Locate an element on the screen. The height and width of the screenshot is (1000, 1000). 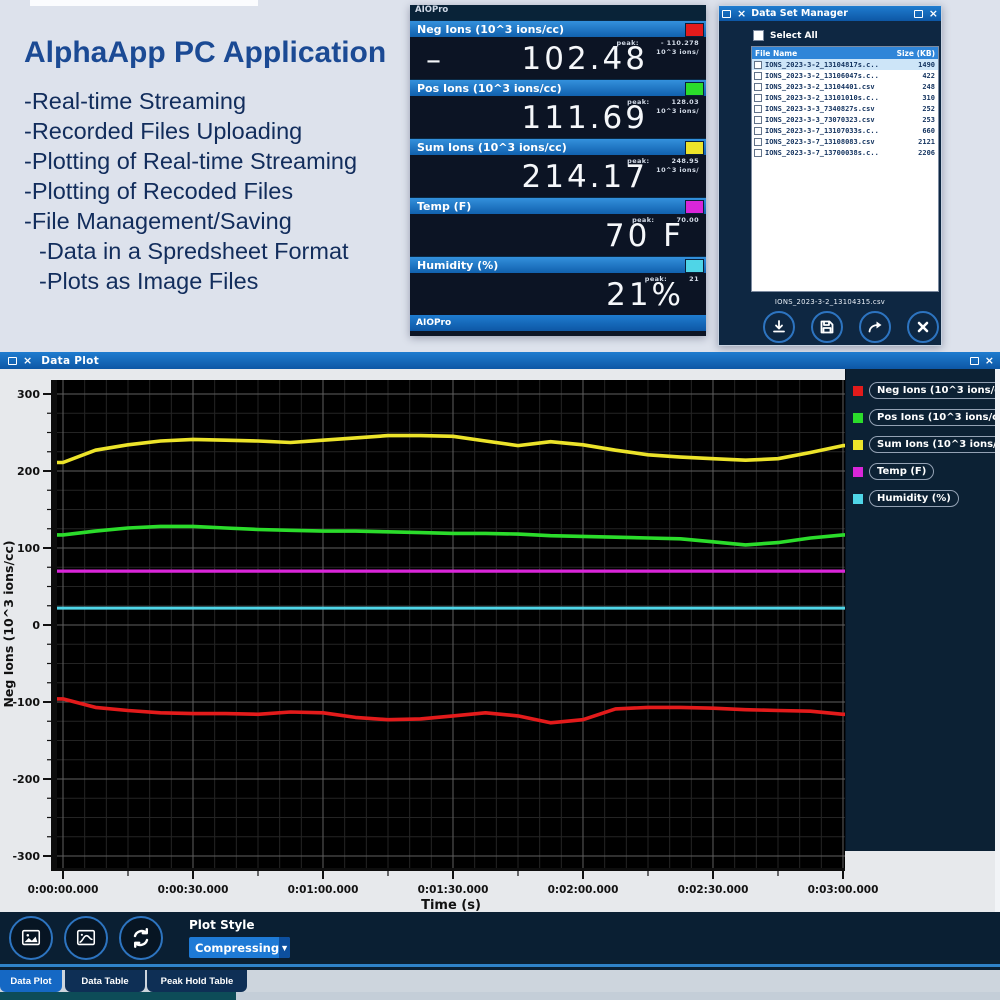
window-title: Data Plot is located at coordinates (70, 360).